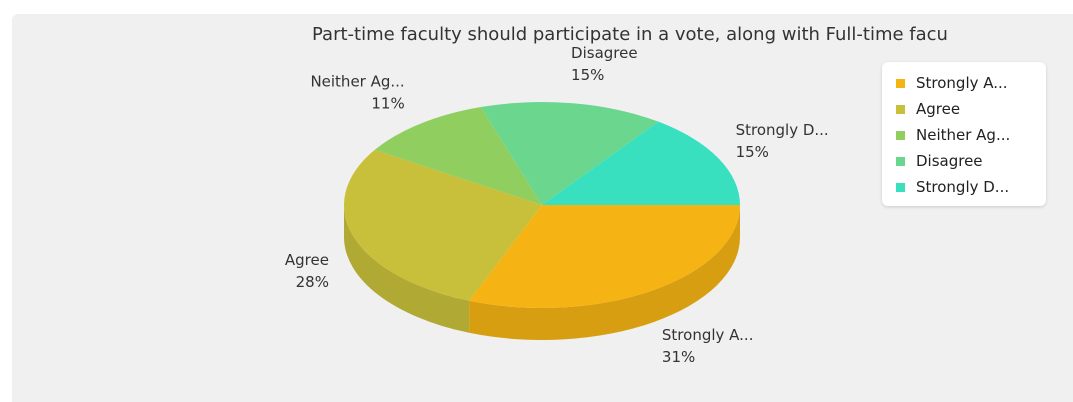 The height and width of the screenshot is (402, 1073). I want to click on slice-label-disagree-3: Disagree, so click(604, 53).